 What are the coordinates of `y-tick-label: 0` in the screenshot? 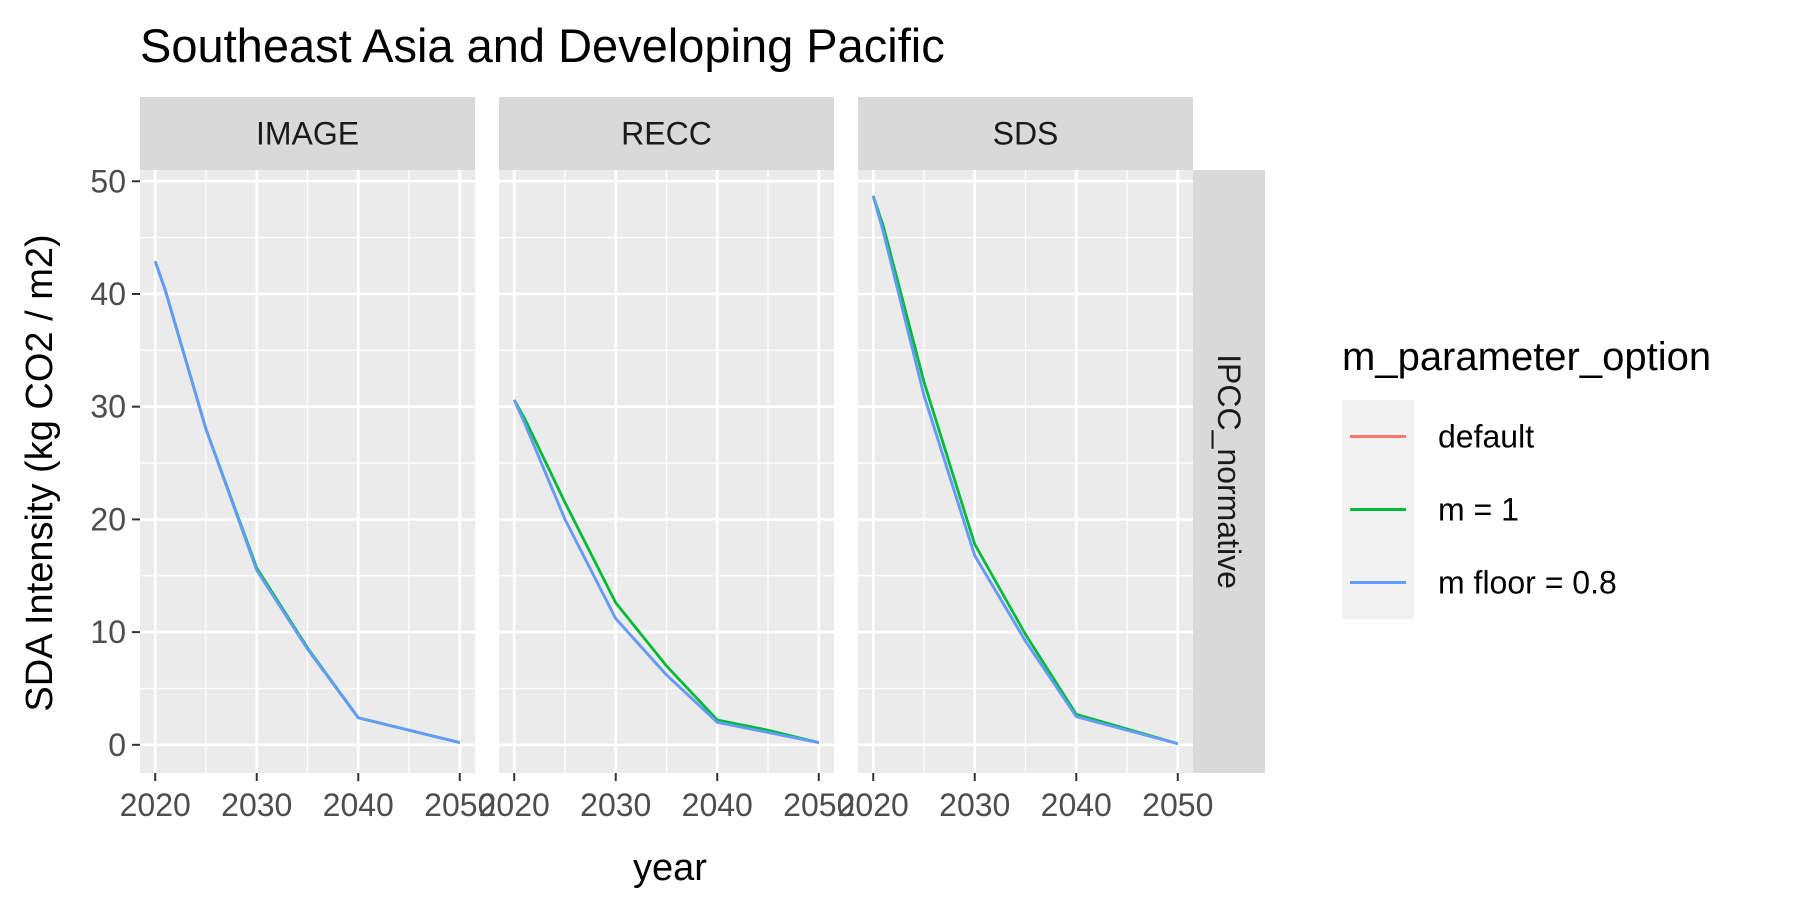 It's located at (117, 745).